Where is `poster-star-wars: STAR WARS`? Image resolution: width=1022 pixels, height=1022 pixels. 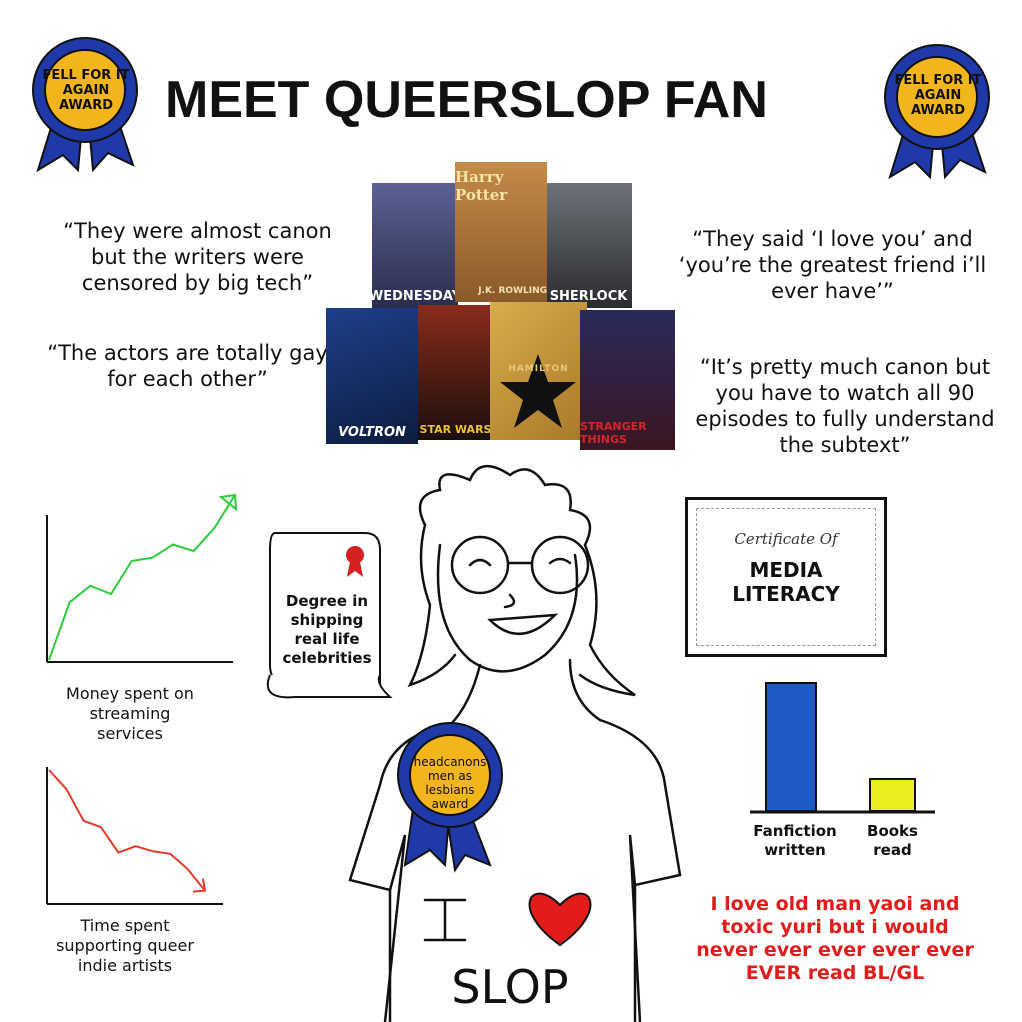 poster-star-wars: STAR WARS is located at coordinates (455, 372).